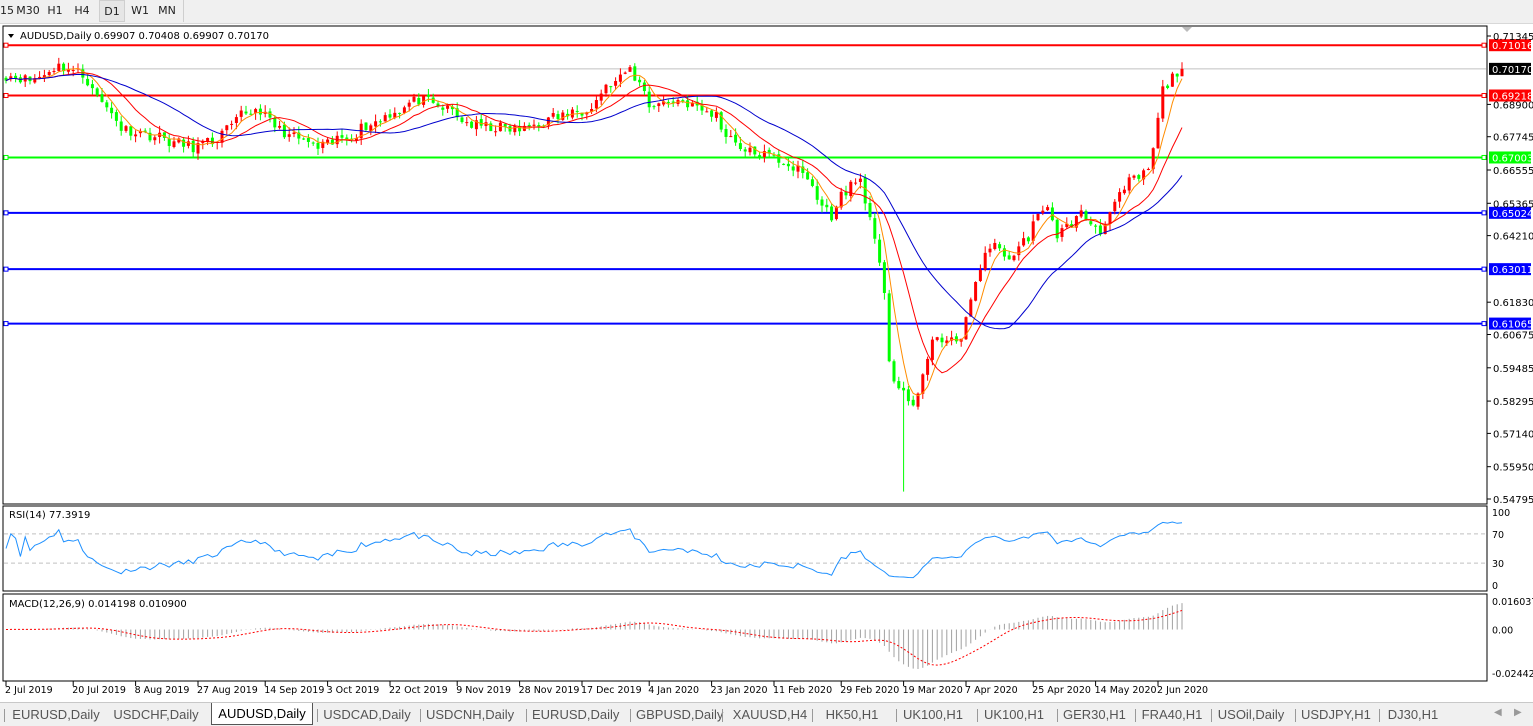 This screenshot has height=726, width=1533. What do you see at coordinates (1413, 714) in the screenshot?
I see `tab-dj30-h1: DJ30,H1` at bounding box center [1413, 714].